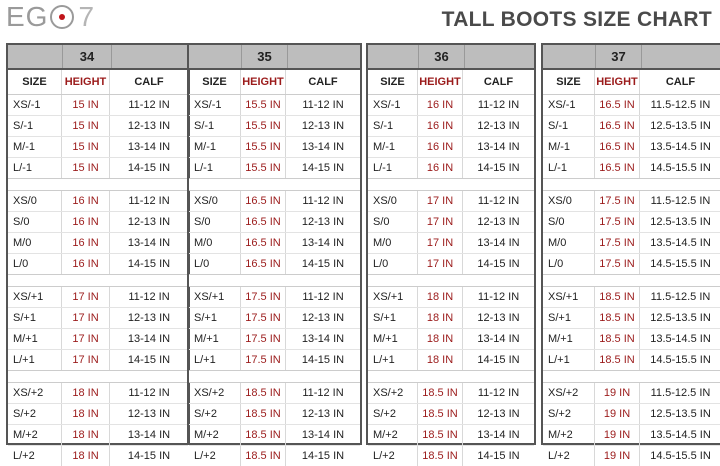 This screenshot has height=466, width=720. I want to click on calf-cell: 13.5-14.5 IN, so click(680, 147).